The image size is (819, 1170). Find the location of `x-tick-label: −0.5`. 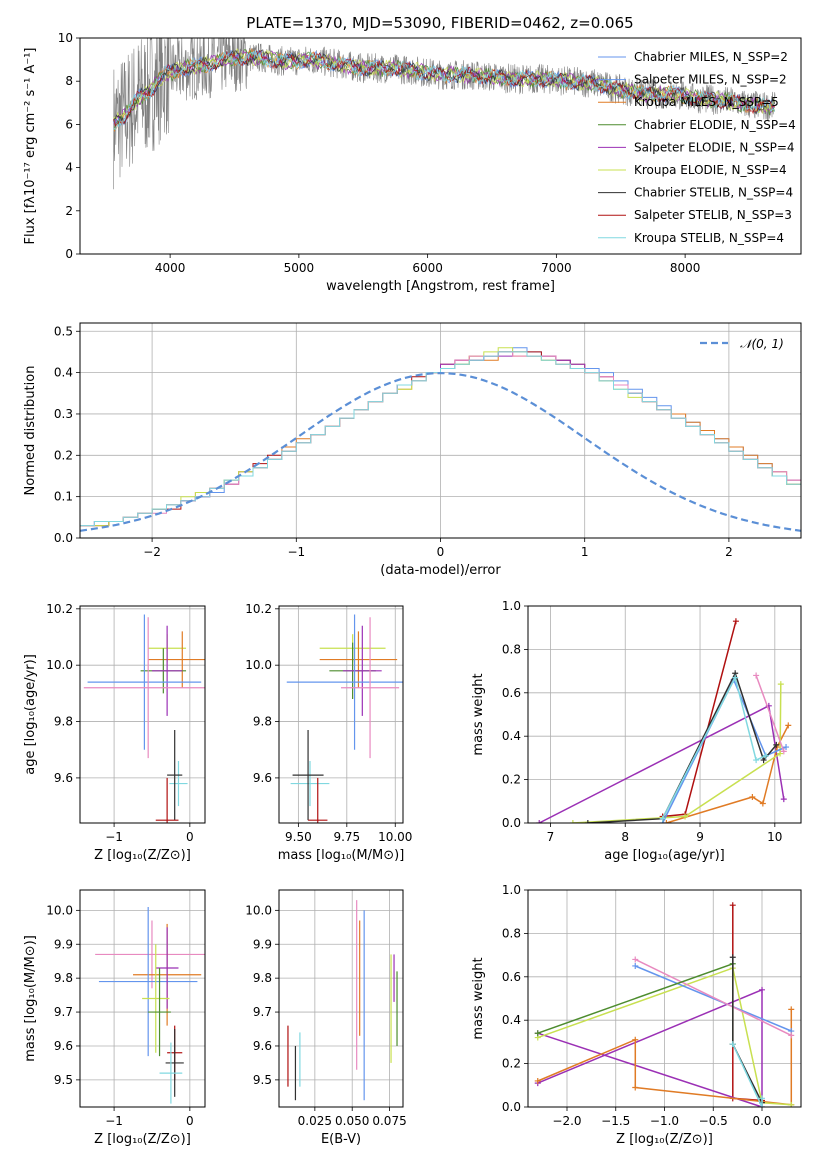

x-tick-label: −0.5 is located at coordinates (713, 1121).